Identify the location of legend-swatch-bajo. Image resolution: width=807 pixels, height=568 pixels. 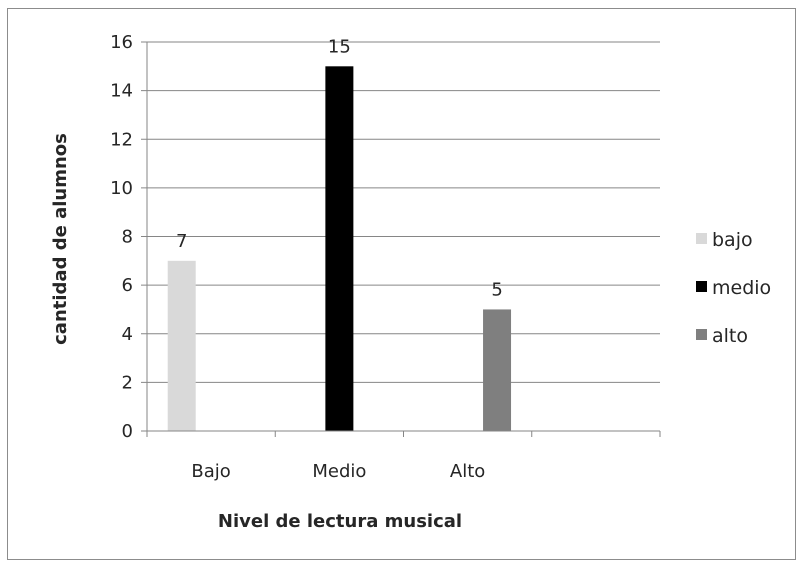
(701, 238).